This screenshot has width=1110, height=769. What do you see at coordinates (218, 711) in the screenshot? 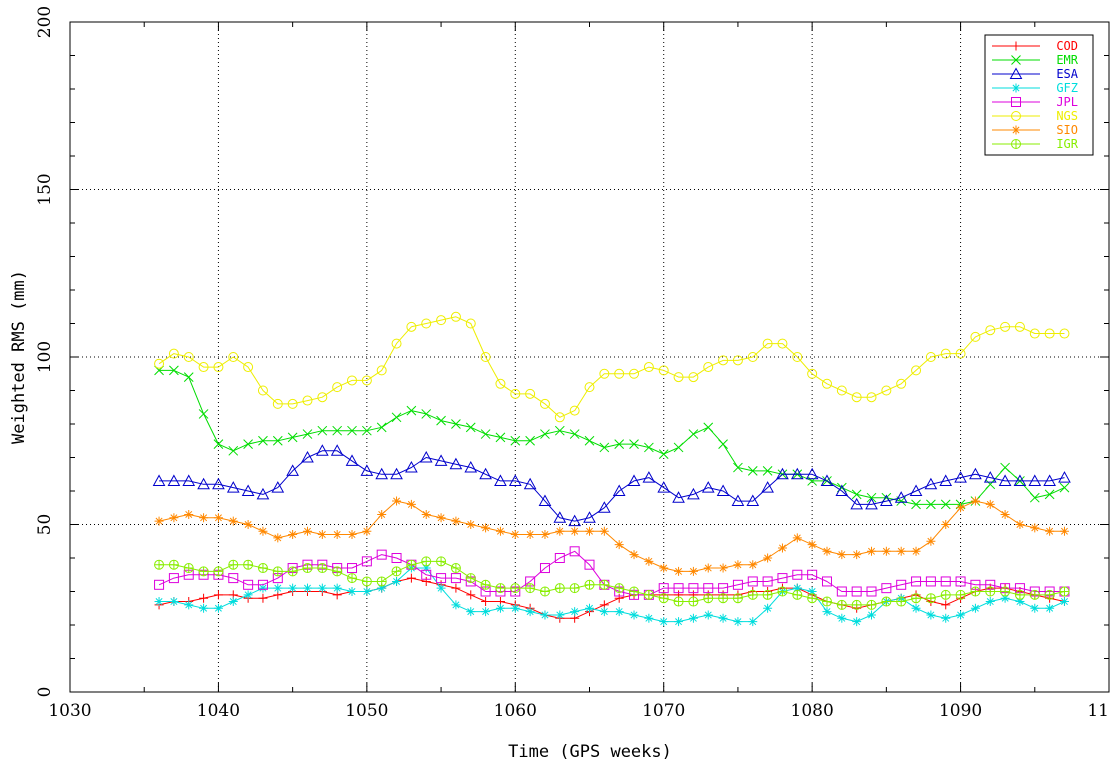
I see `x-tick-label: 1040` at bounding box center [218, 711].